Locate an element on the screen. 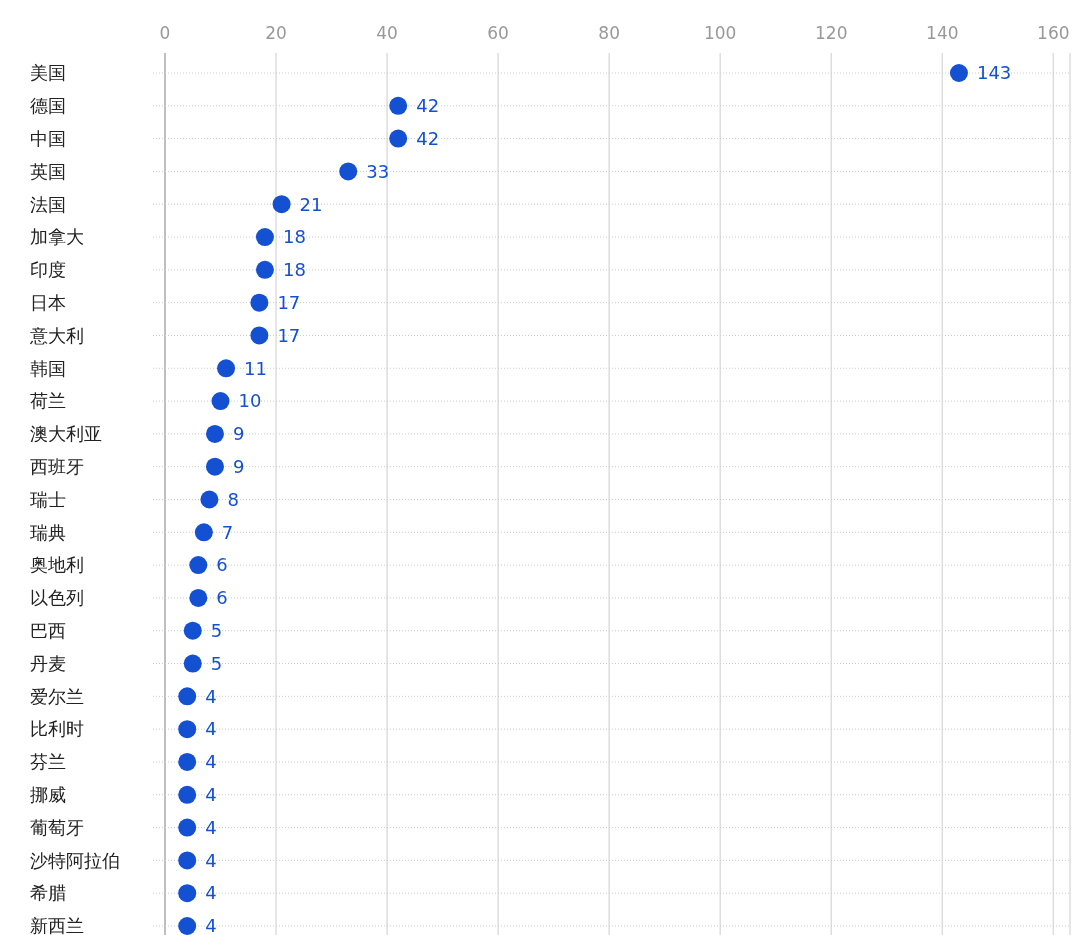 This screenshot has width=1075, height=935. x-tick-label: 20 is located at coordinates (276, 33).